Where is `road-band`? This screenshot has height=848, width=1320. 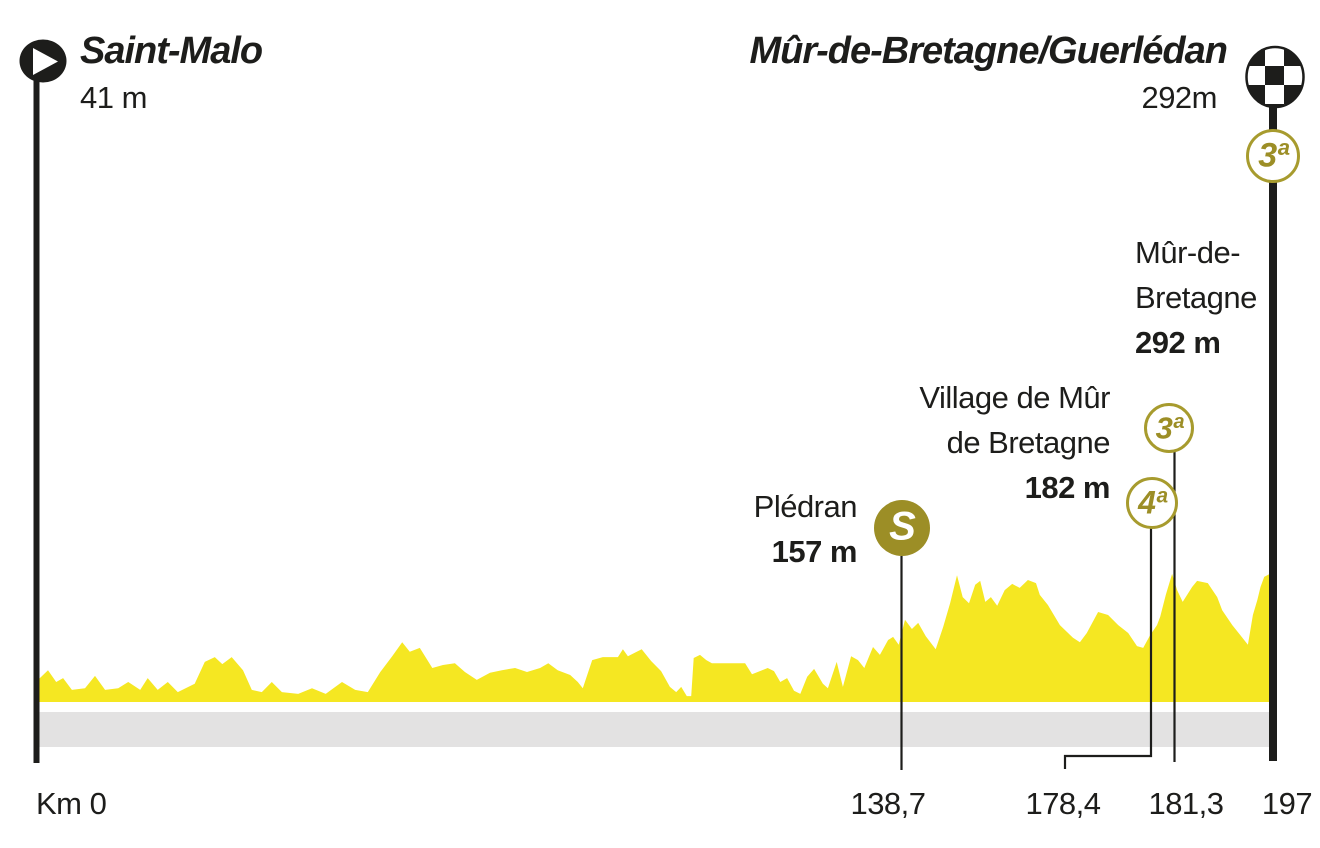 road-band is located at coordinates (657, 729).